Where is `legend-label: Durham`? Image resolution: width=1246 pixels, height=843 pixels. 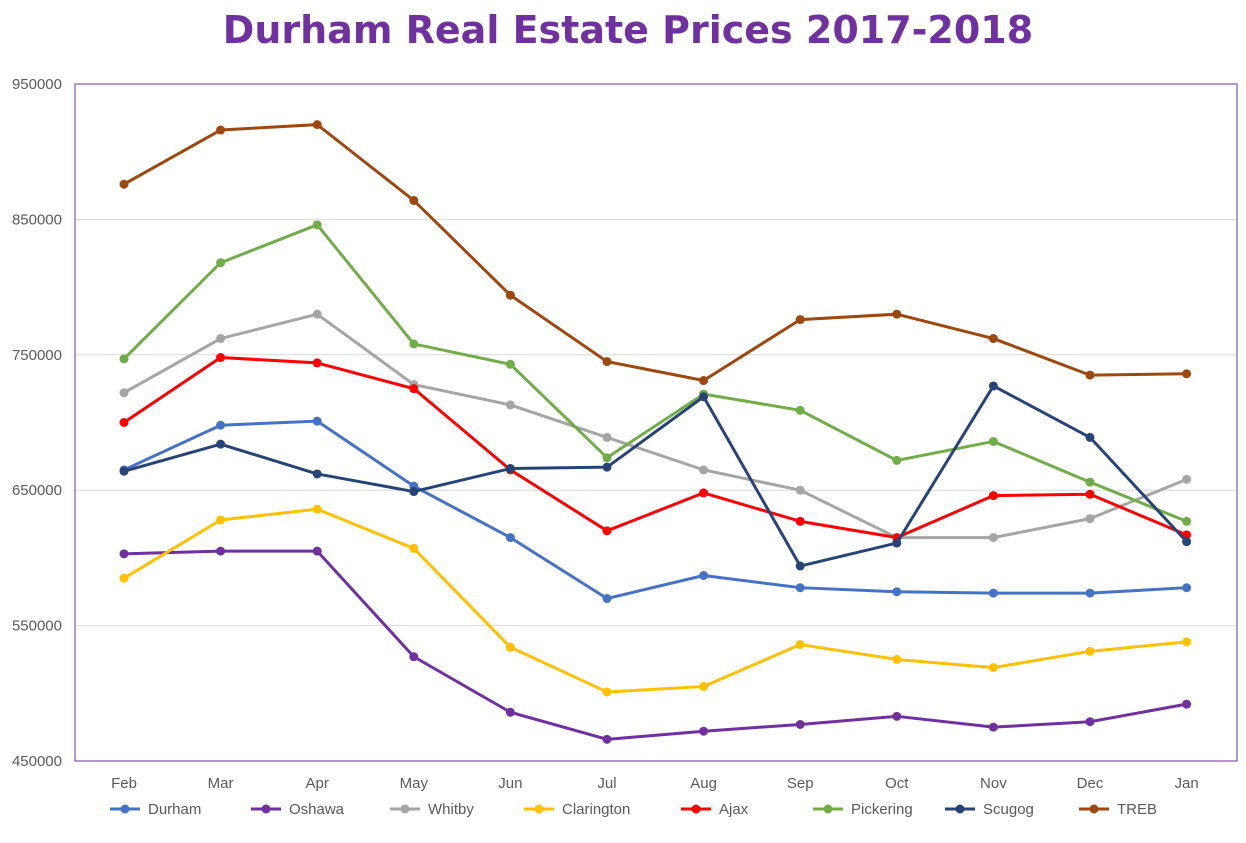
legend-label: Durham is located at coordinates (174, 809).